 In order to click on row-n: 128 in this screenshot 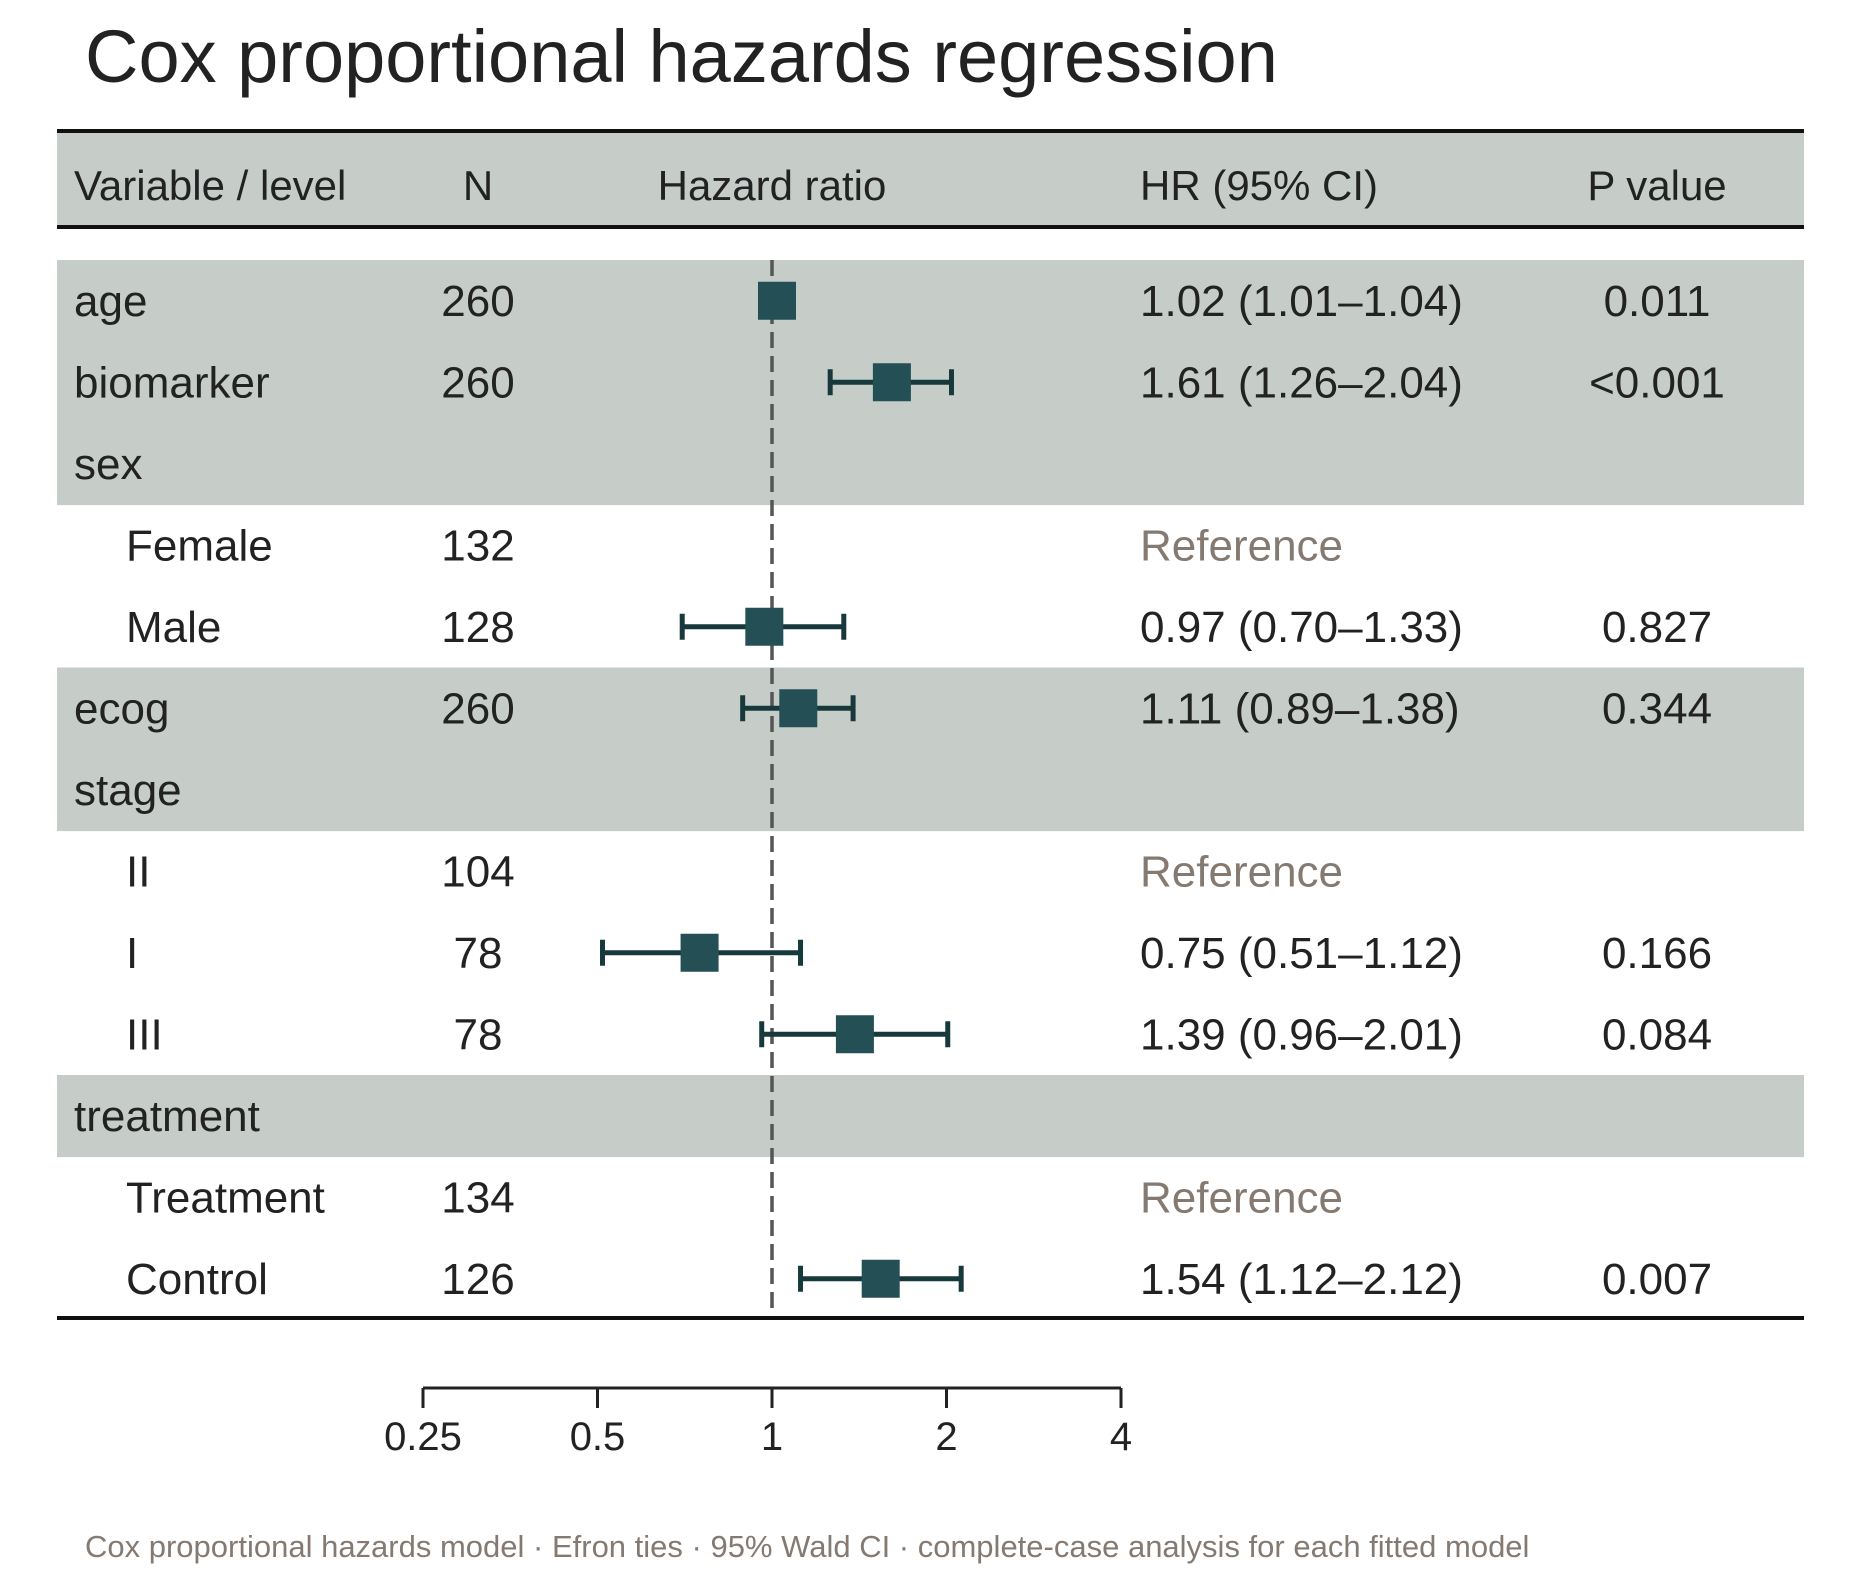, I will do `click(477, 627)`.